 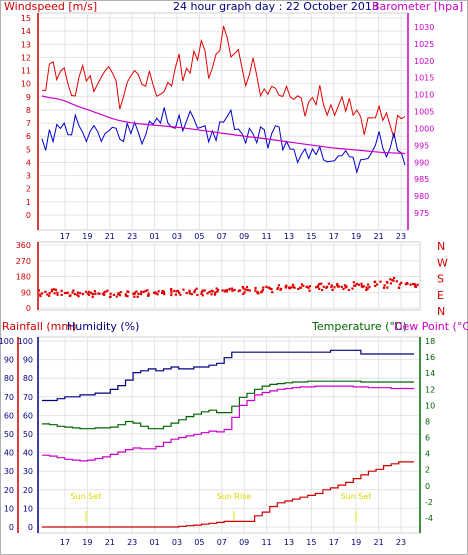 I want to click on barometer-tick-label: 1005, so click(x=424, y=112).